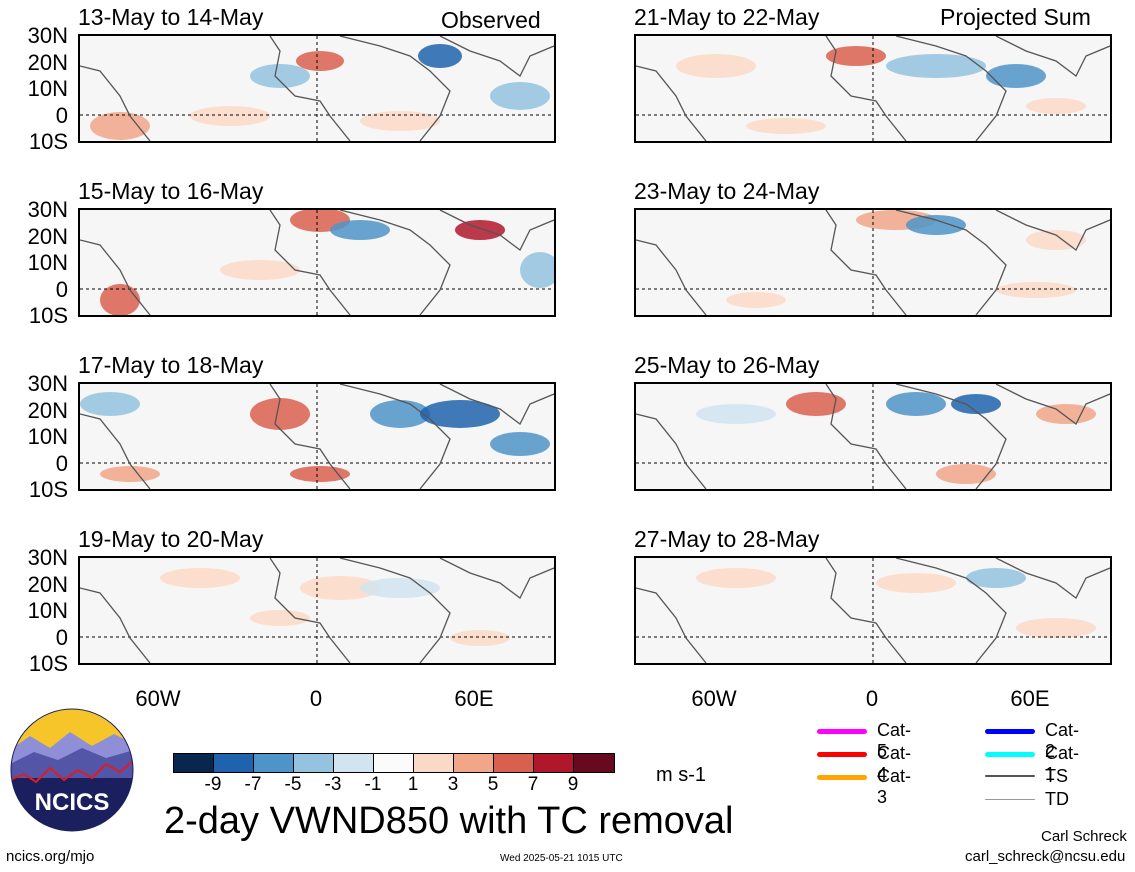 The height and width of the screenshot is (872, 1135). What do you see at coordinates (61, 463) in the screenshot?
I see `lat-tick-3-0: 0` at bounding box center [61, 463].